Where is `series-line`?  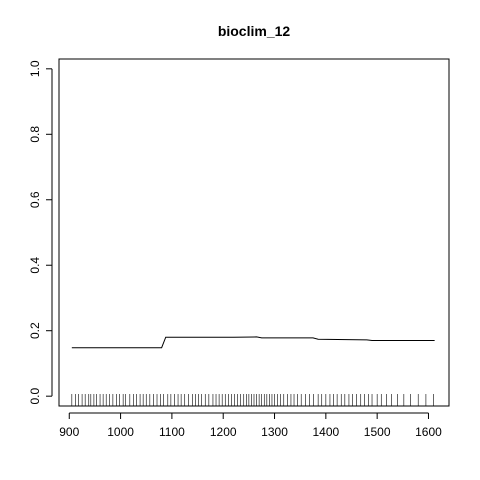
series-line is located at coordinates (253, 342).